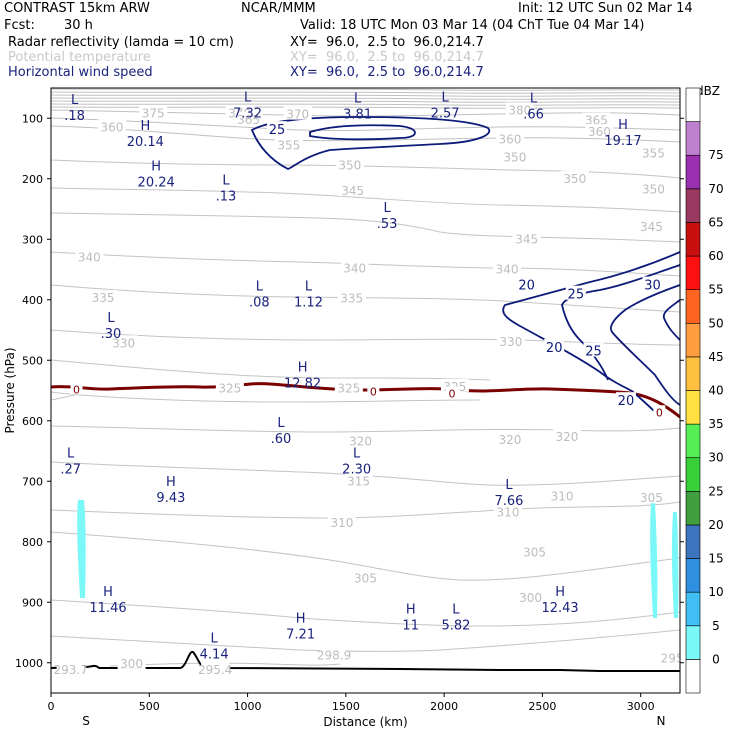 The image size is (740, 740). Describe the element at coordinates (715, 290) in the screenshot. I see `colorbar-level-label: 55` at that location.